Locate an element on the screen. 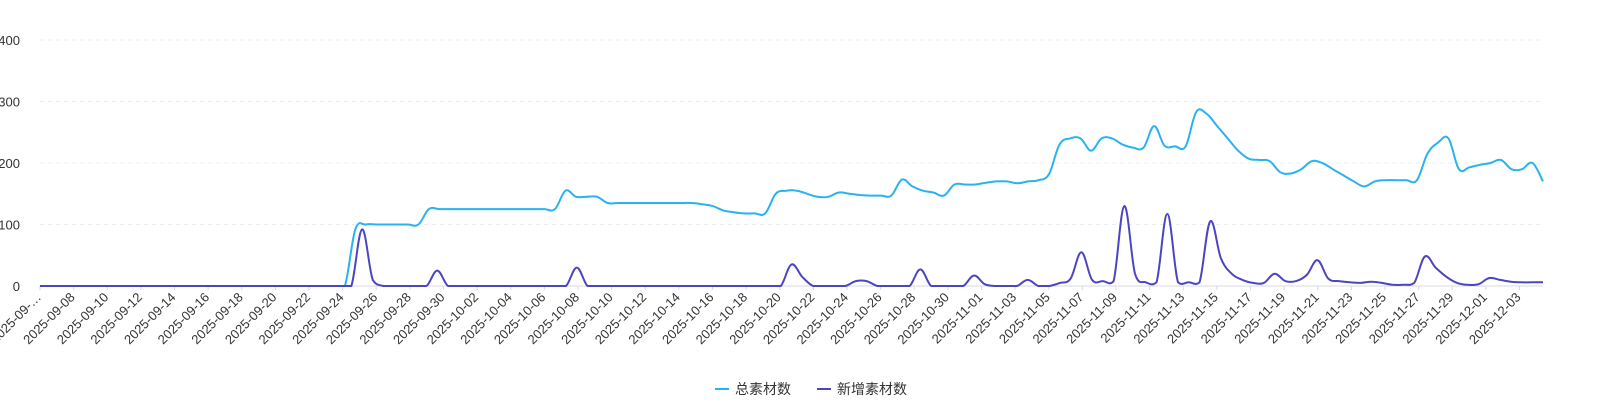 The width and height of the screenshot is (1610, 412). y-tick-label: 300 is located at coordinates (10, 102).